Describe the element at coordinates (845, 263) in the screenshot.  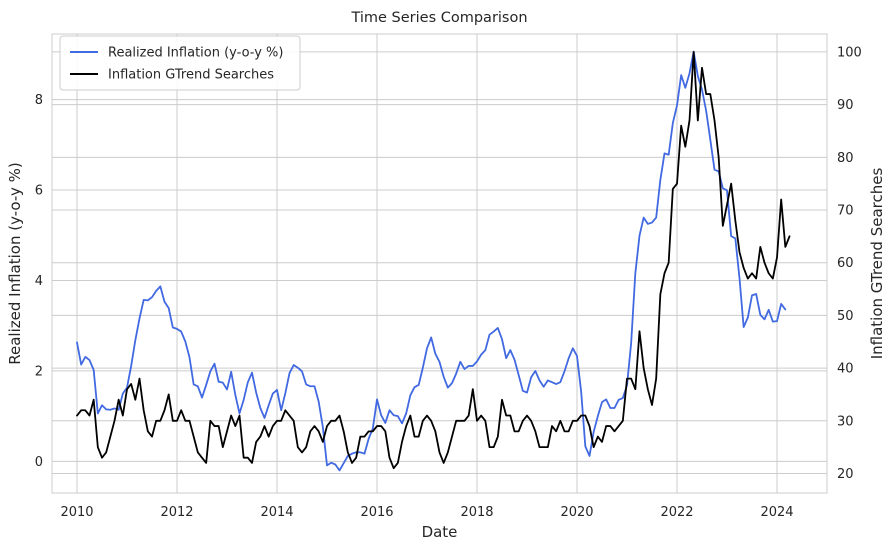
I see `right-tick-label: 60` at that location.